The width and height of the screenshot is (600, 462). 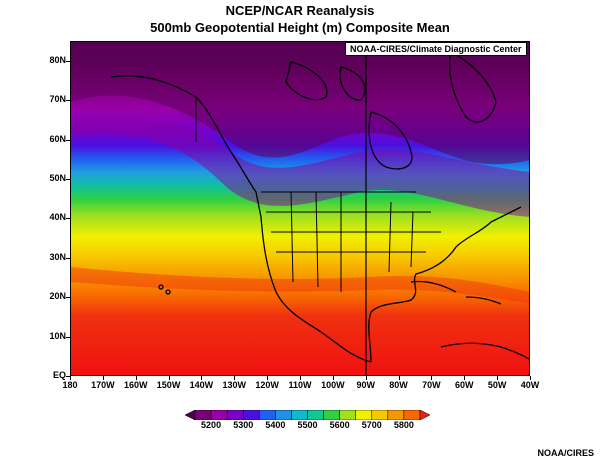 I want to click on color-scale-bar, so click(x=307, y=415).